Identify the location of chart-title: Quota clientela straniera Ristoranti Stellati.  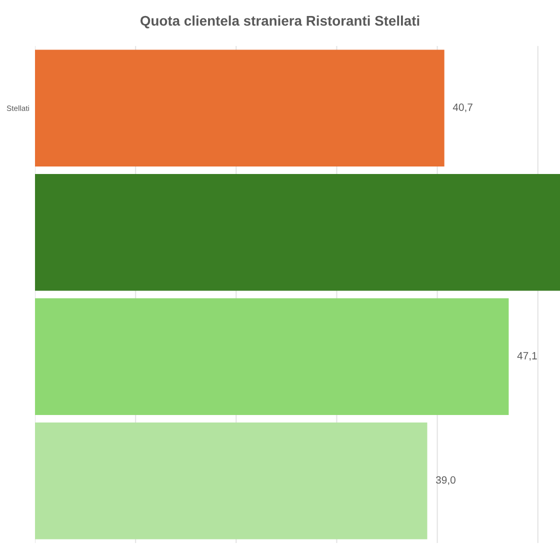
(280, 22).